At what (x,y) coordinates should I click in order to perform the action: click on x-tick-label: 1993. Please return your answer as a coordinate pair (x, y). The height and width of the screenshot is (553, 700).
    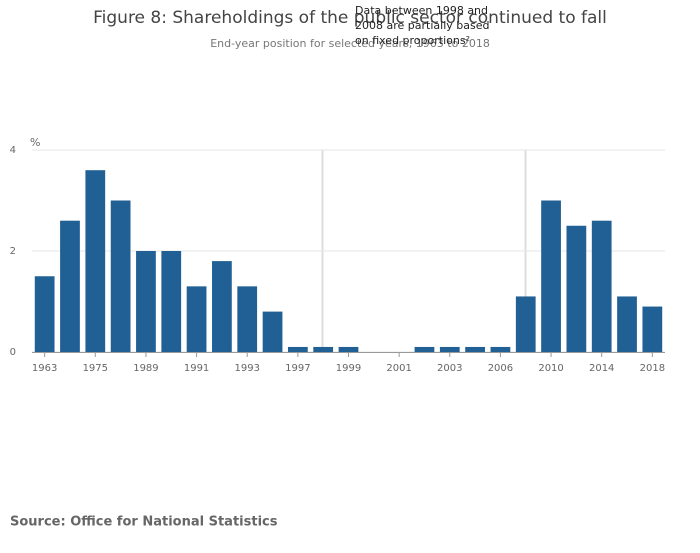
    Looking at the image, I should click on (246, 368).